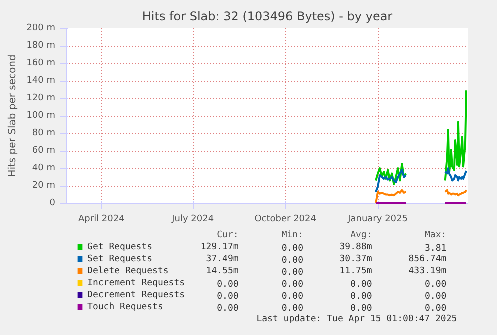 The image size is (497, 335). Describe the element at coordinates (44, 186) in the screenshot. I see `y-tick-label: 20 m` at that location.